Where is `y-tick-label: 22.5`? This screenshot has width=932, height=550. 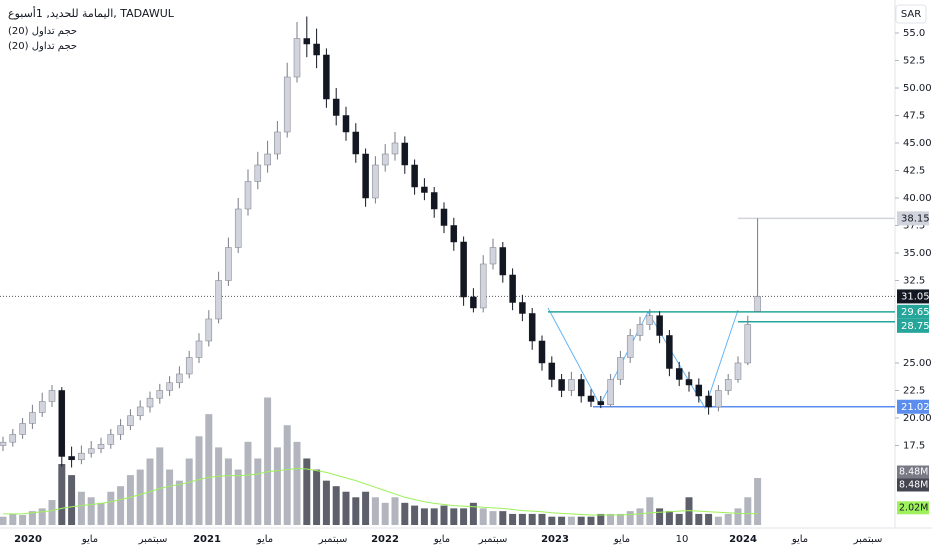 y-tick-label: 22.5 is located at coordinates (914, 390).